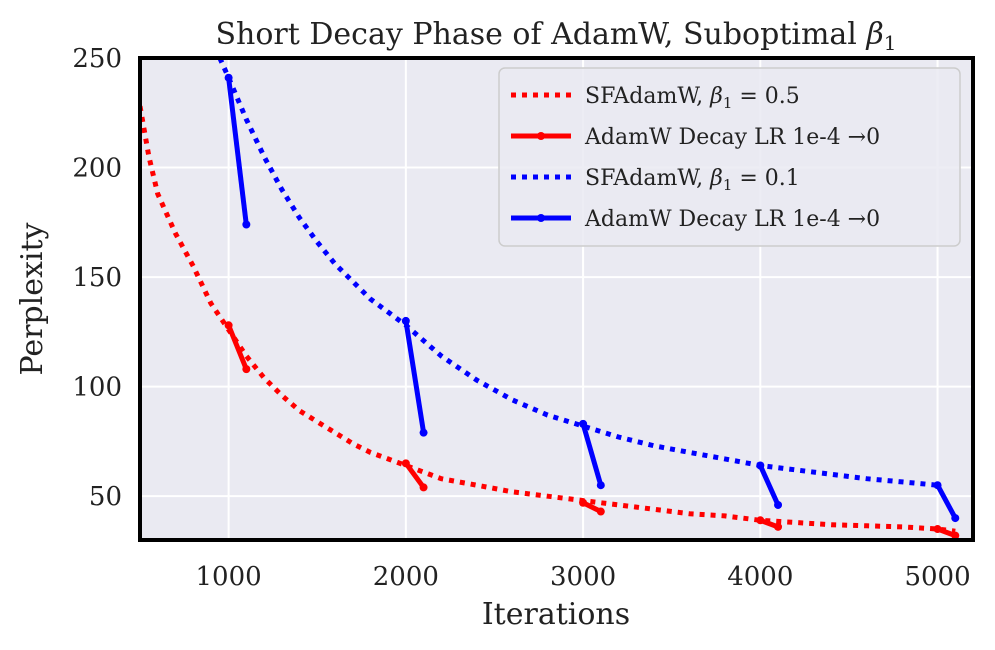 The height and width of the screenshot is (650, 995). I want to click on legend-box, so click(729, 157).